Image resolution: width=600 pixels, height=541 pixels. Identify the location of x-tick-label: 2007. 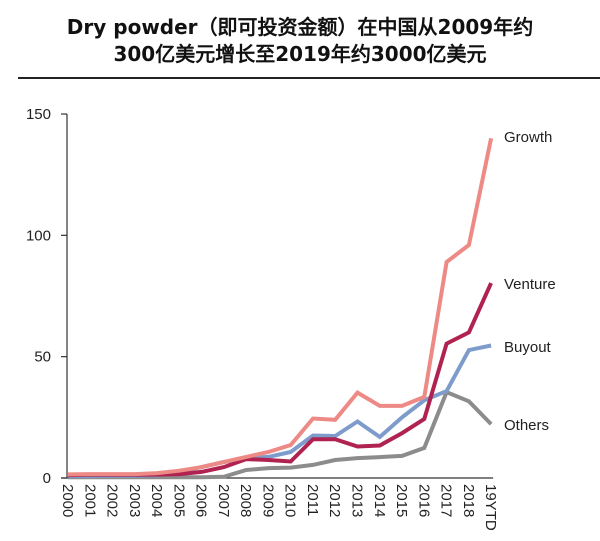
(223, 500).